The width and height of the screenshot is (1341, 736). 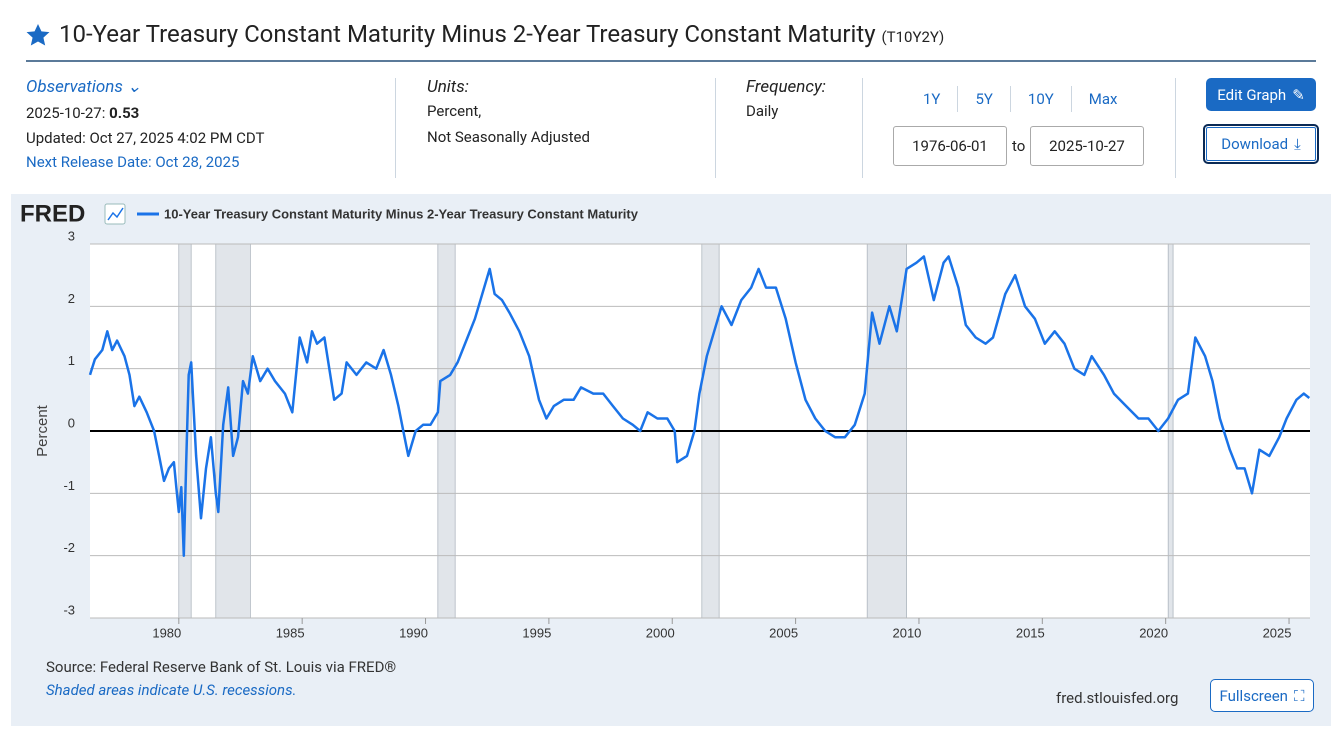 What do you see at coordinates (983, 99) in the screenshot?
I see `range-button: 5Y` at bounding box center [983, 99].